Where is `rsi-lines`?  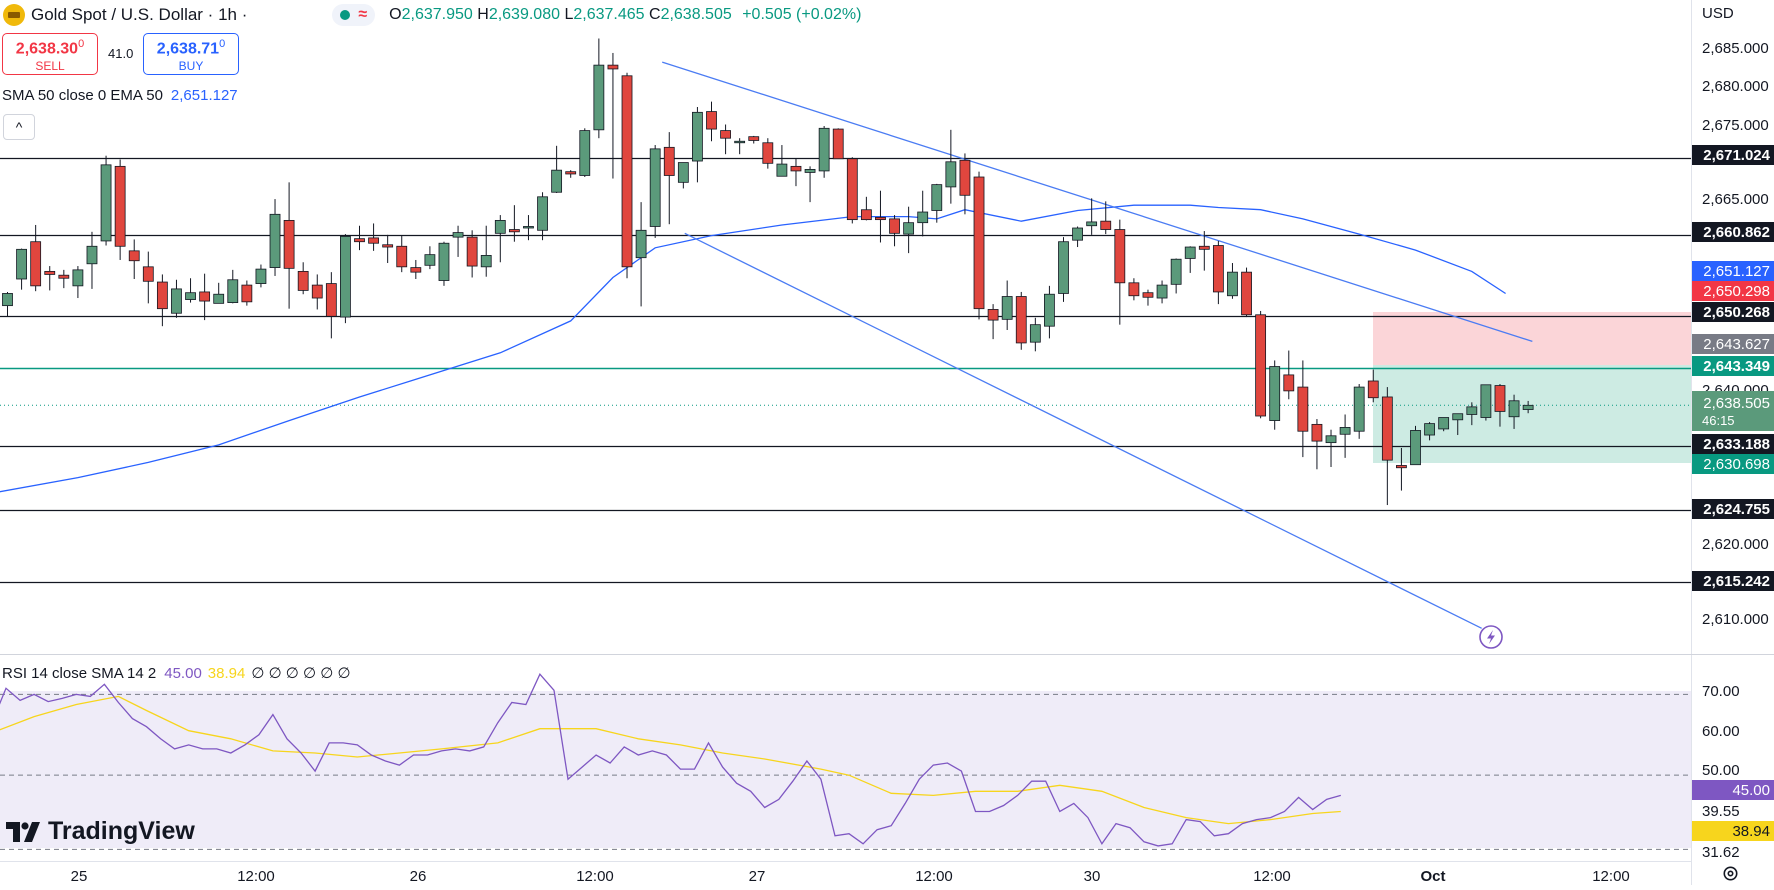 rsi-lines is located at coordinates (670, 760).